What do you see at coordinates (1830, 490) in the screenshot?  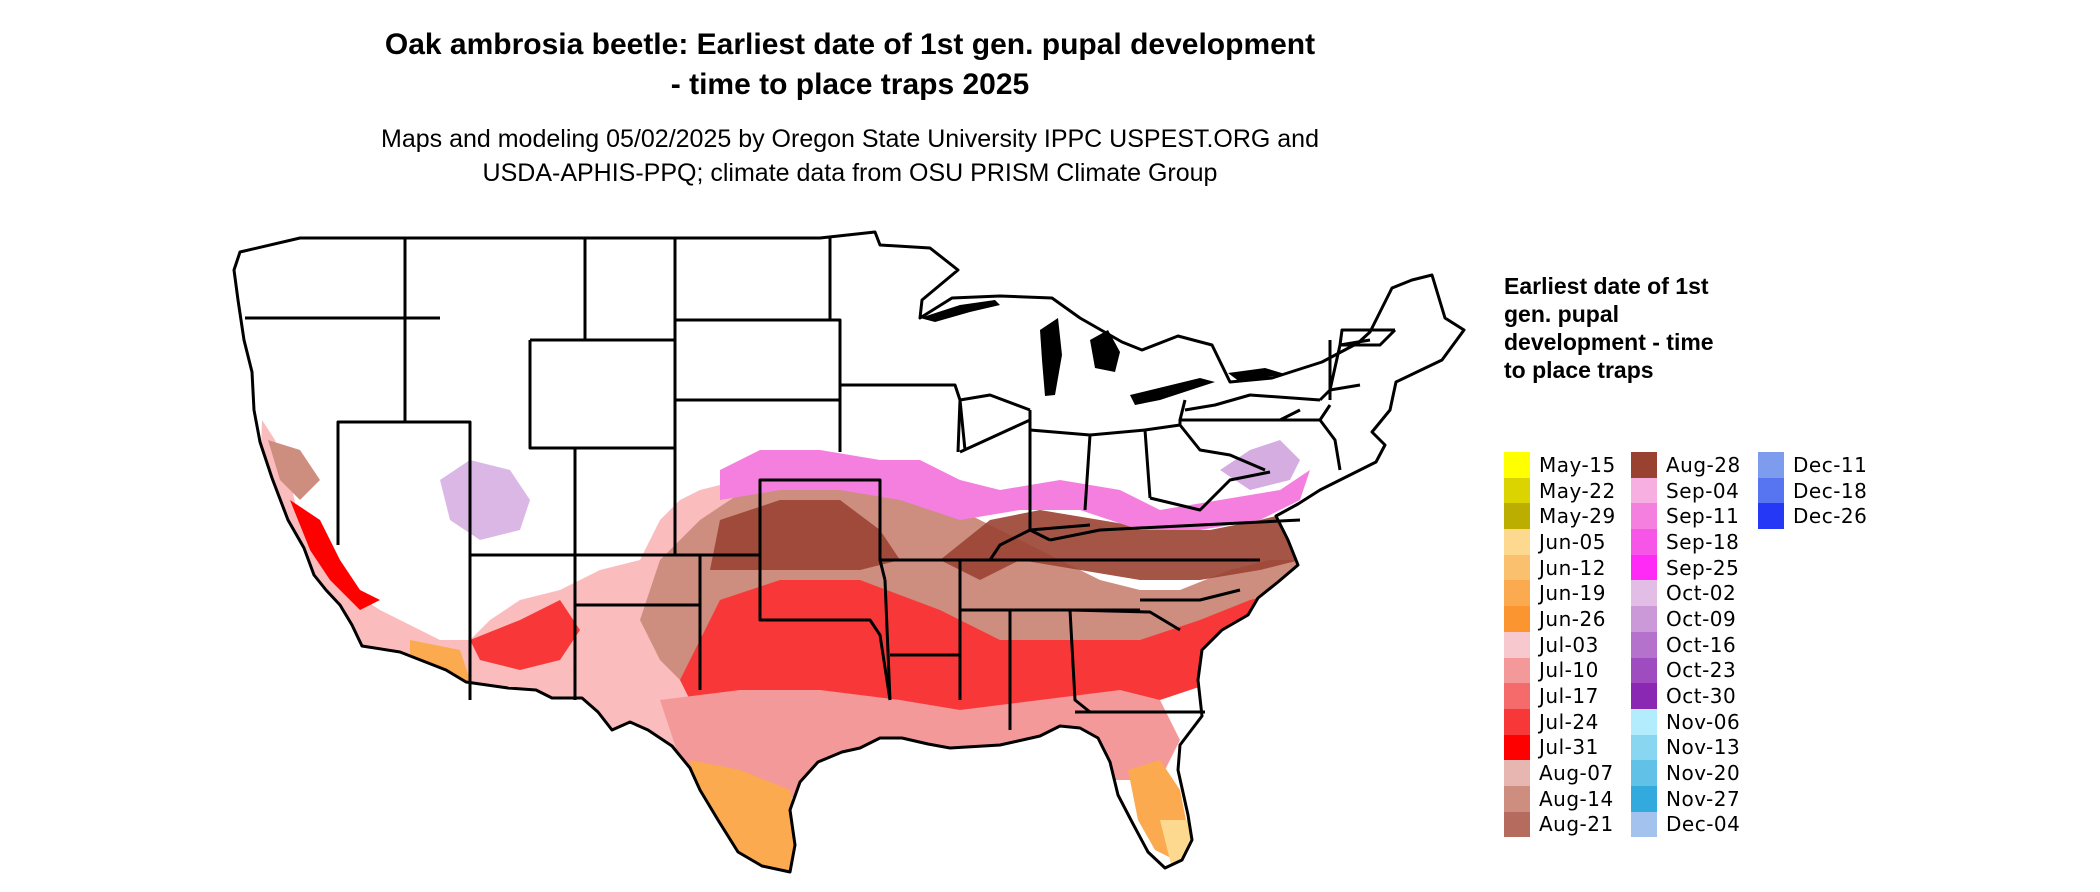 I see `legend-label: Dec-18` at bounding box center [1830, 490].